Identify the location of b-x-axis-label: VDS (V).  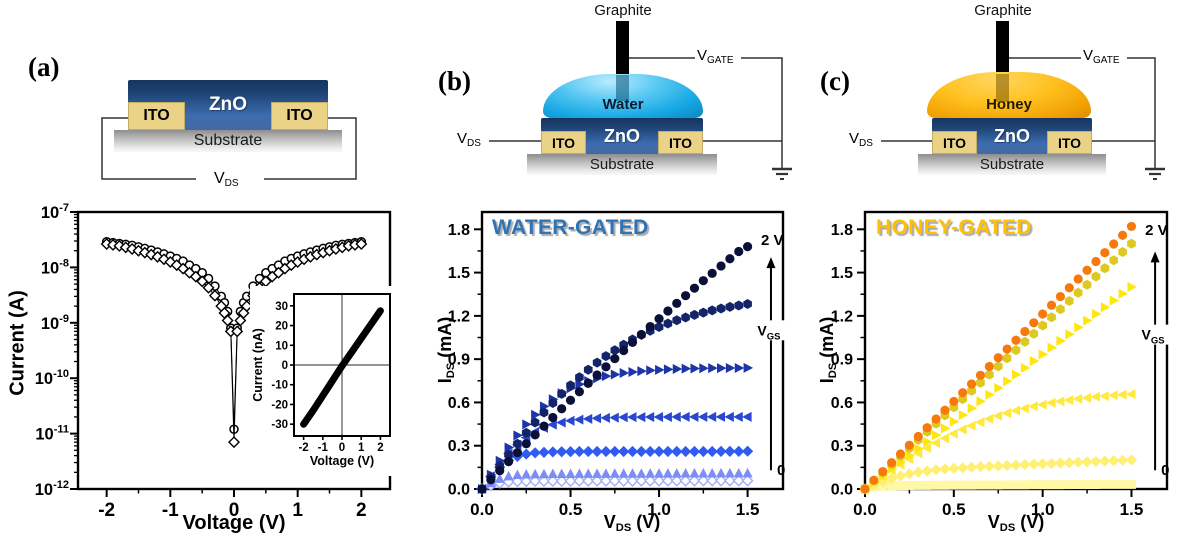
(632, 523).